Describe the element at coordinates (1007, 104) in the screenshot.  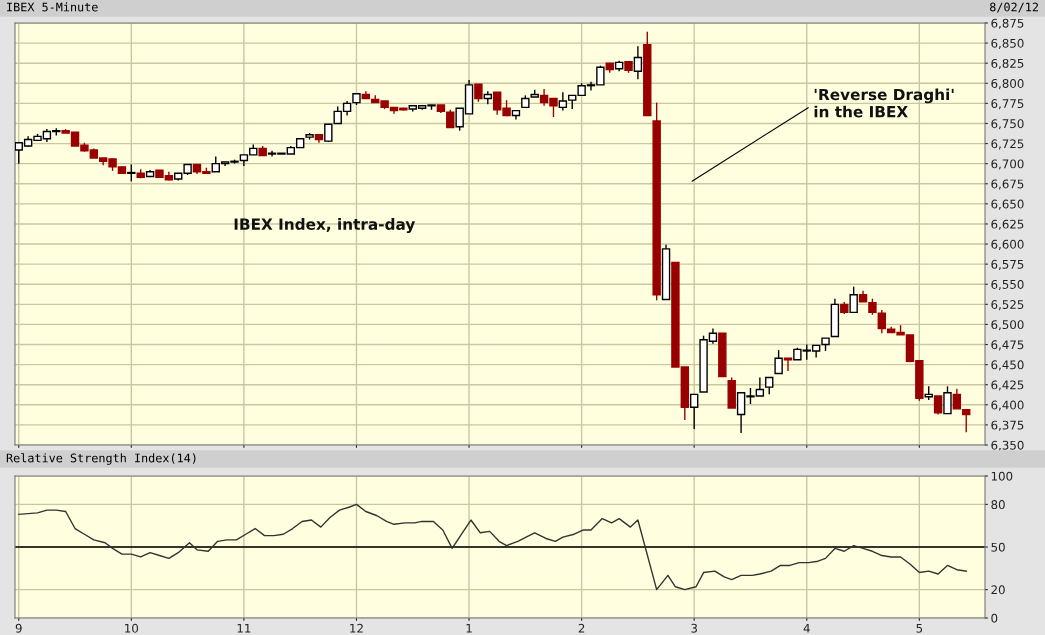
I see `y-tick-label: 6,775` at that location.